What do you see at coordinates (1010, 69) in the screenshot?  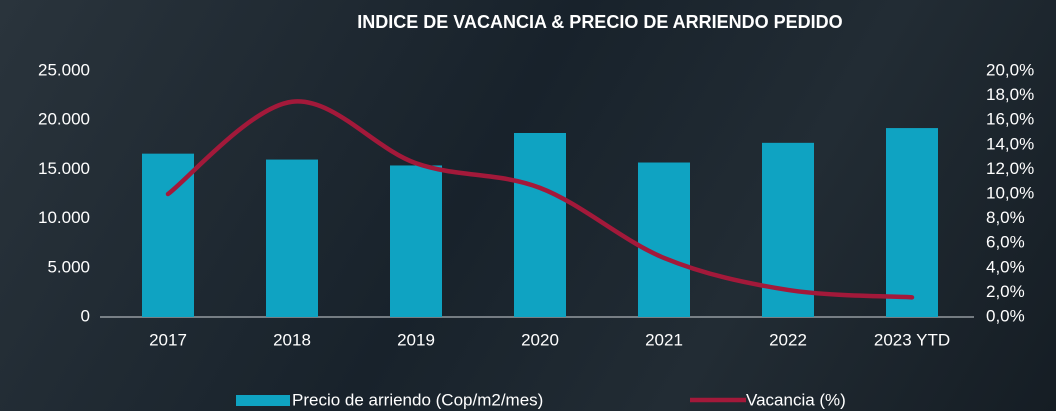 I see `y2-tick-label: 20,0%` at bounding box center [1010, 69].